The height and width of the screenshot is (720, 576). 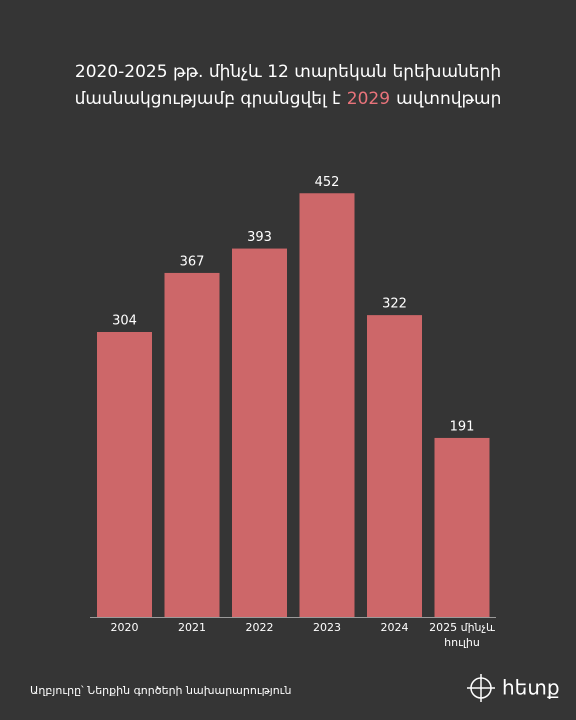 What do you see at coordinates (327, 627) in the screenshot?
I see `x-tick-label: 2023` at bounding box center [327, 627].